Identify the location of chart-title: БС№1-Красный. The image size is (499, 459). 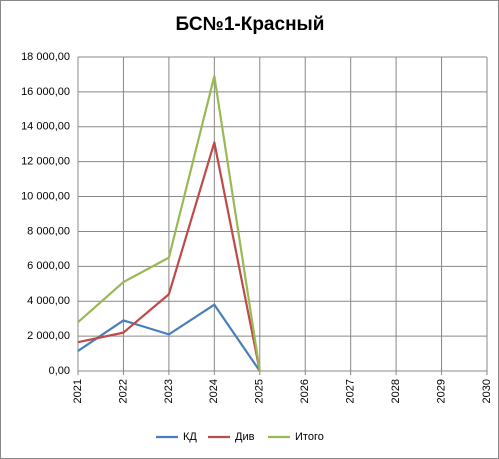
(250, 24).